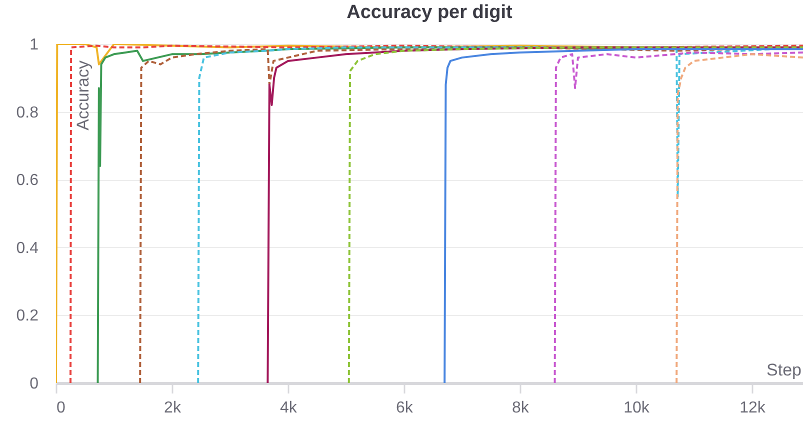 The height and width of the screenshot is (421, 803). I want to click on line-series, so click(739, 218).